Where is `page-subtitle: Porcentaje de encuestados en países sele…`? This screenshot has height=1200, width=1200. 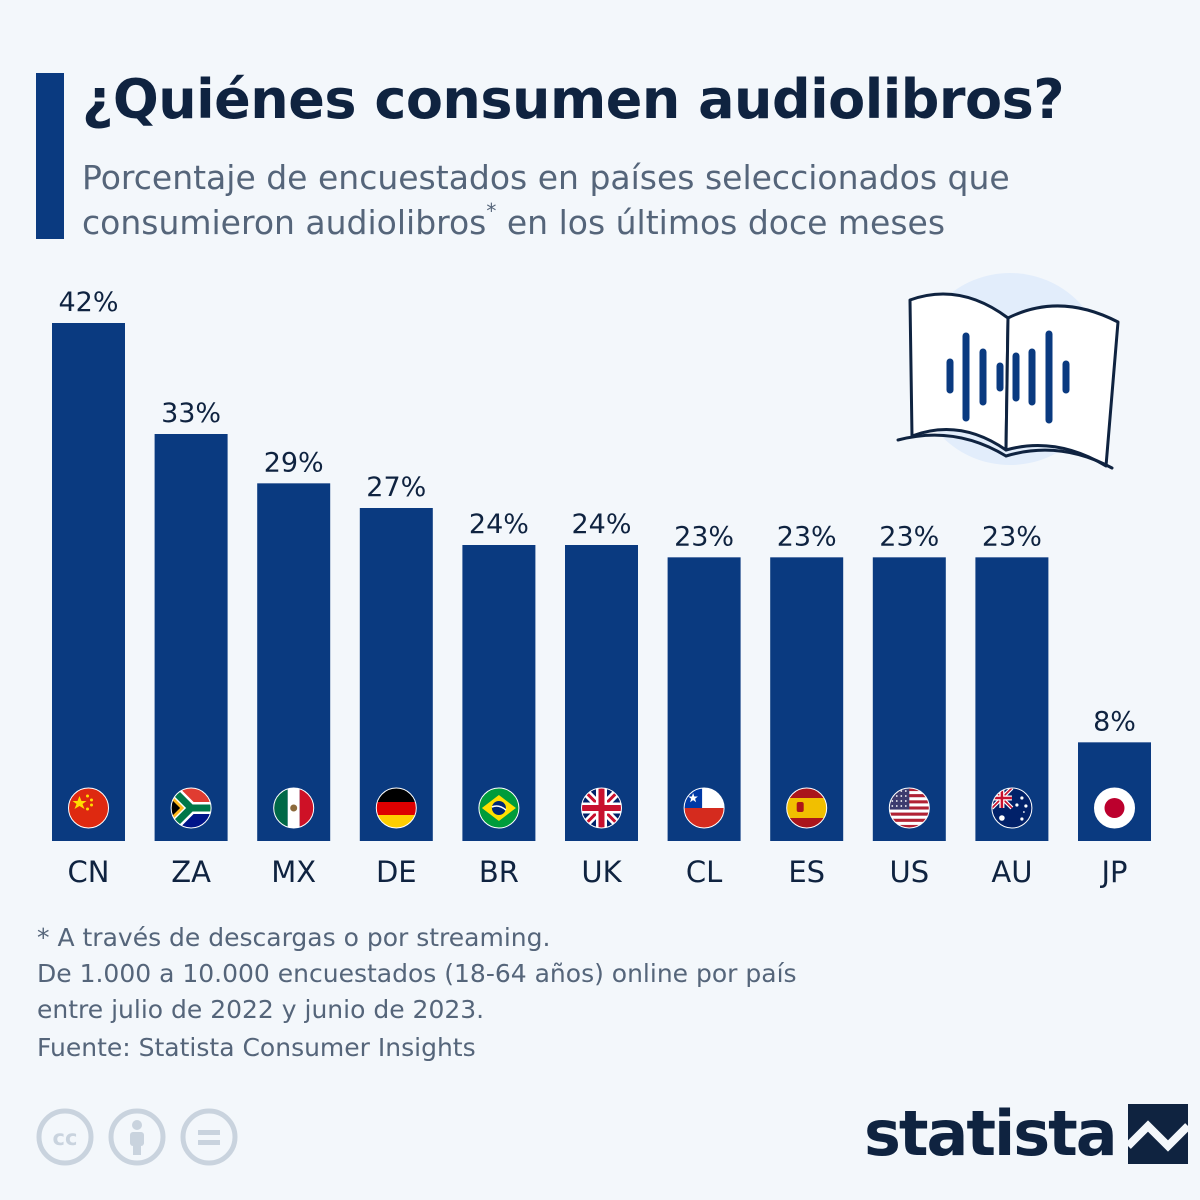 page-subtitle: Porcentaje de encuestados en países sele… is located at coordinates (622, 200).